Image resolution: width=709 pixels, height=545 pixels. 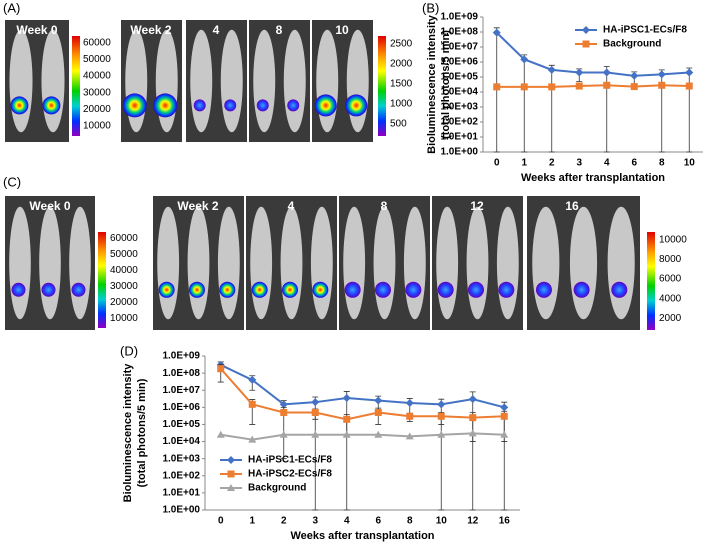 I want to click on legend-label: Background, so click(x=277, y=488).